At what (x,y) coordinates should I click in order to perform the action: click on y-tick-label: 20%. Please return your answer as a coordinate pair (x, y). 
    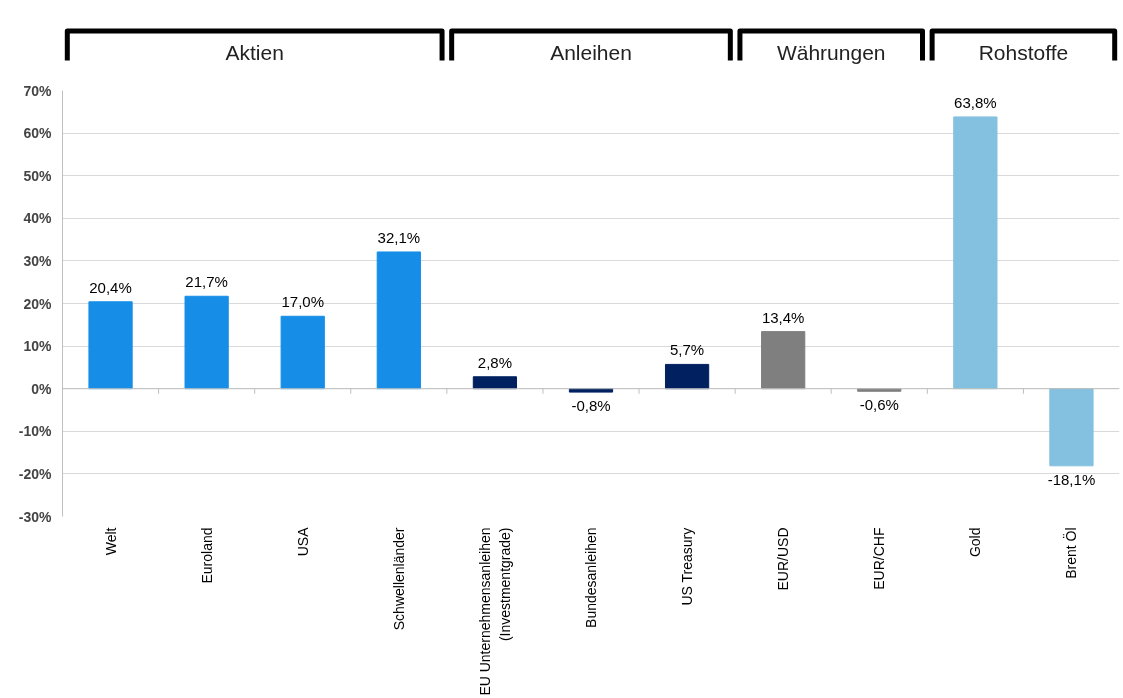
    Looking at the image, I should click on (38, 303).